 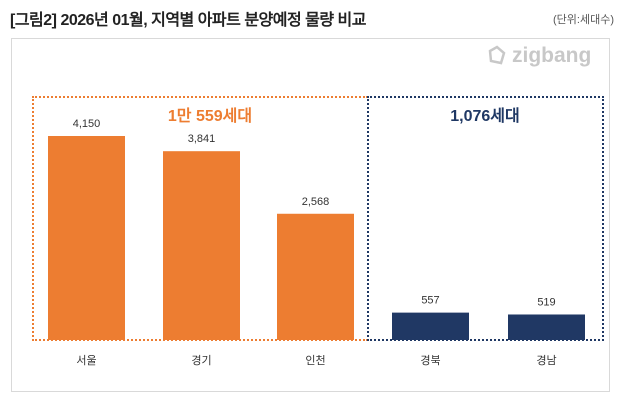 What do you see at coordinates (202, 139) in the screenshot?
I see `data-label: 3,841` at bounding box center [202, 139].